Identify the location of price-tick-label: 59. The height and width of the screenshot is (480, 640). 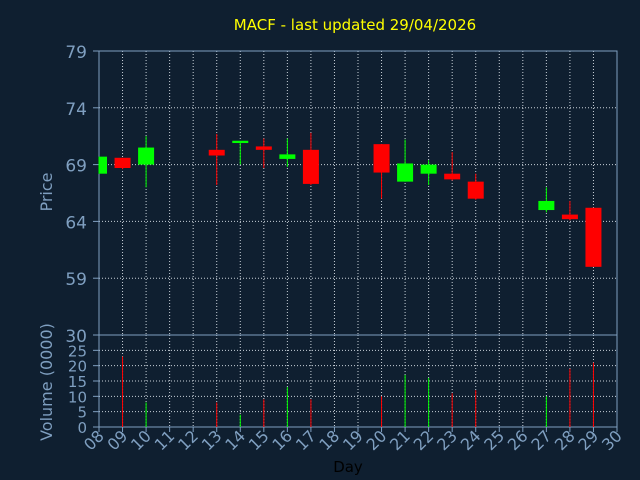
(76, 280).